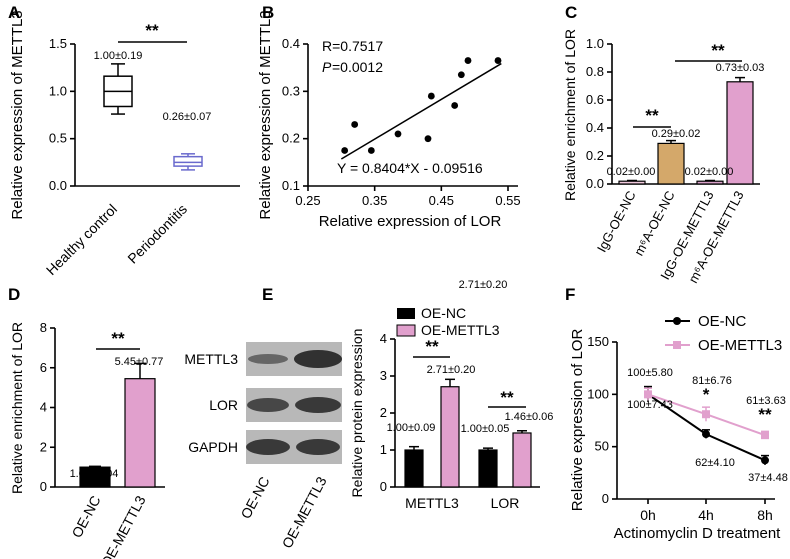  Describe the element at coordinates (268, 405) in the screenshot. I see `panel-e-band-lor-nc` at that location.